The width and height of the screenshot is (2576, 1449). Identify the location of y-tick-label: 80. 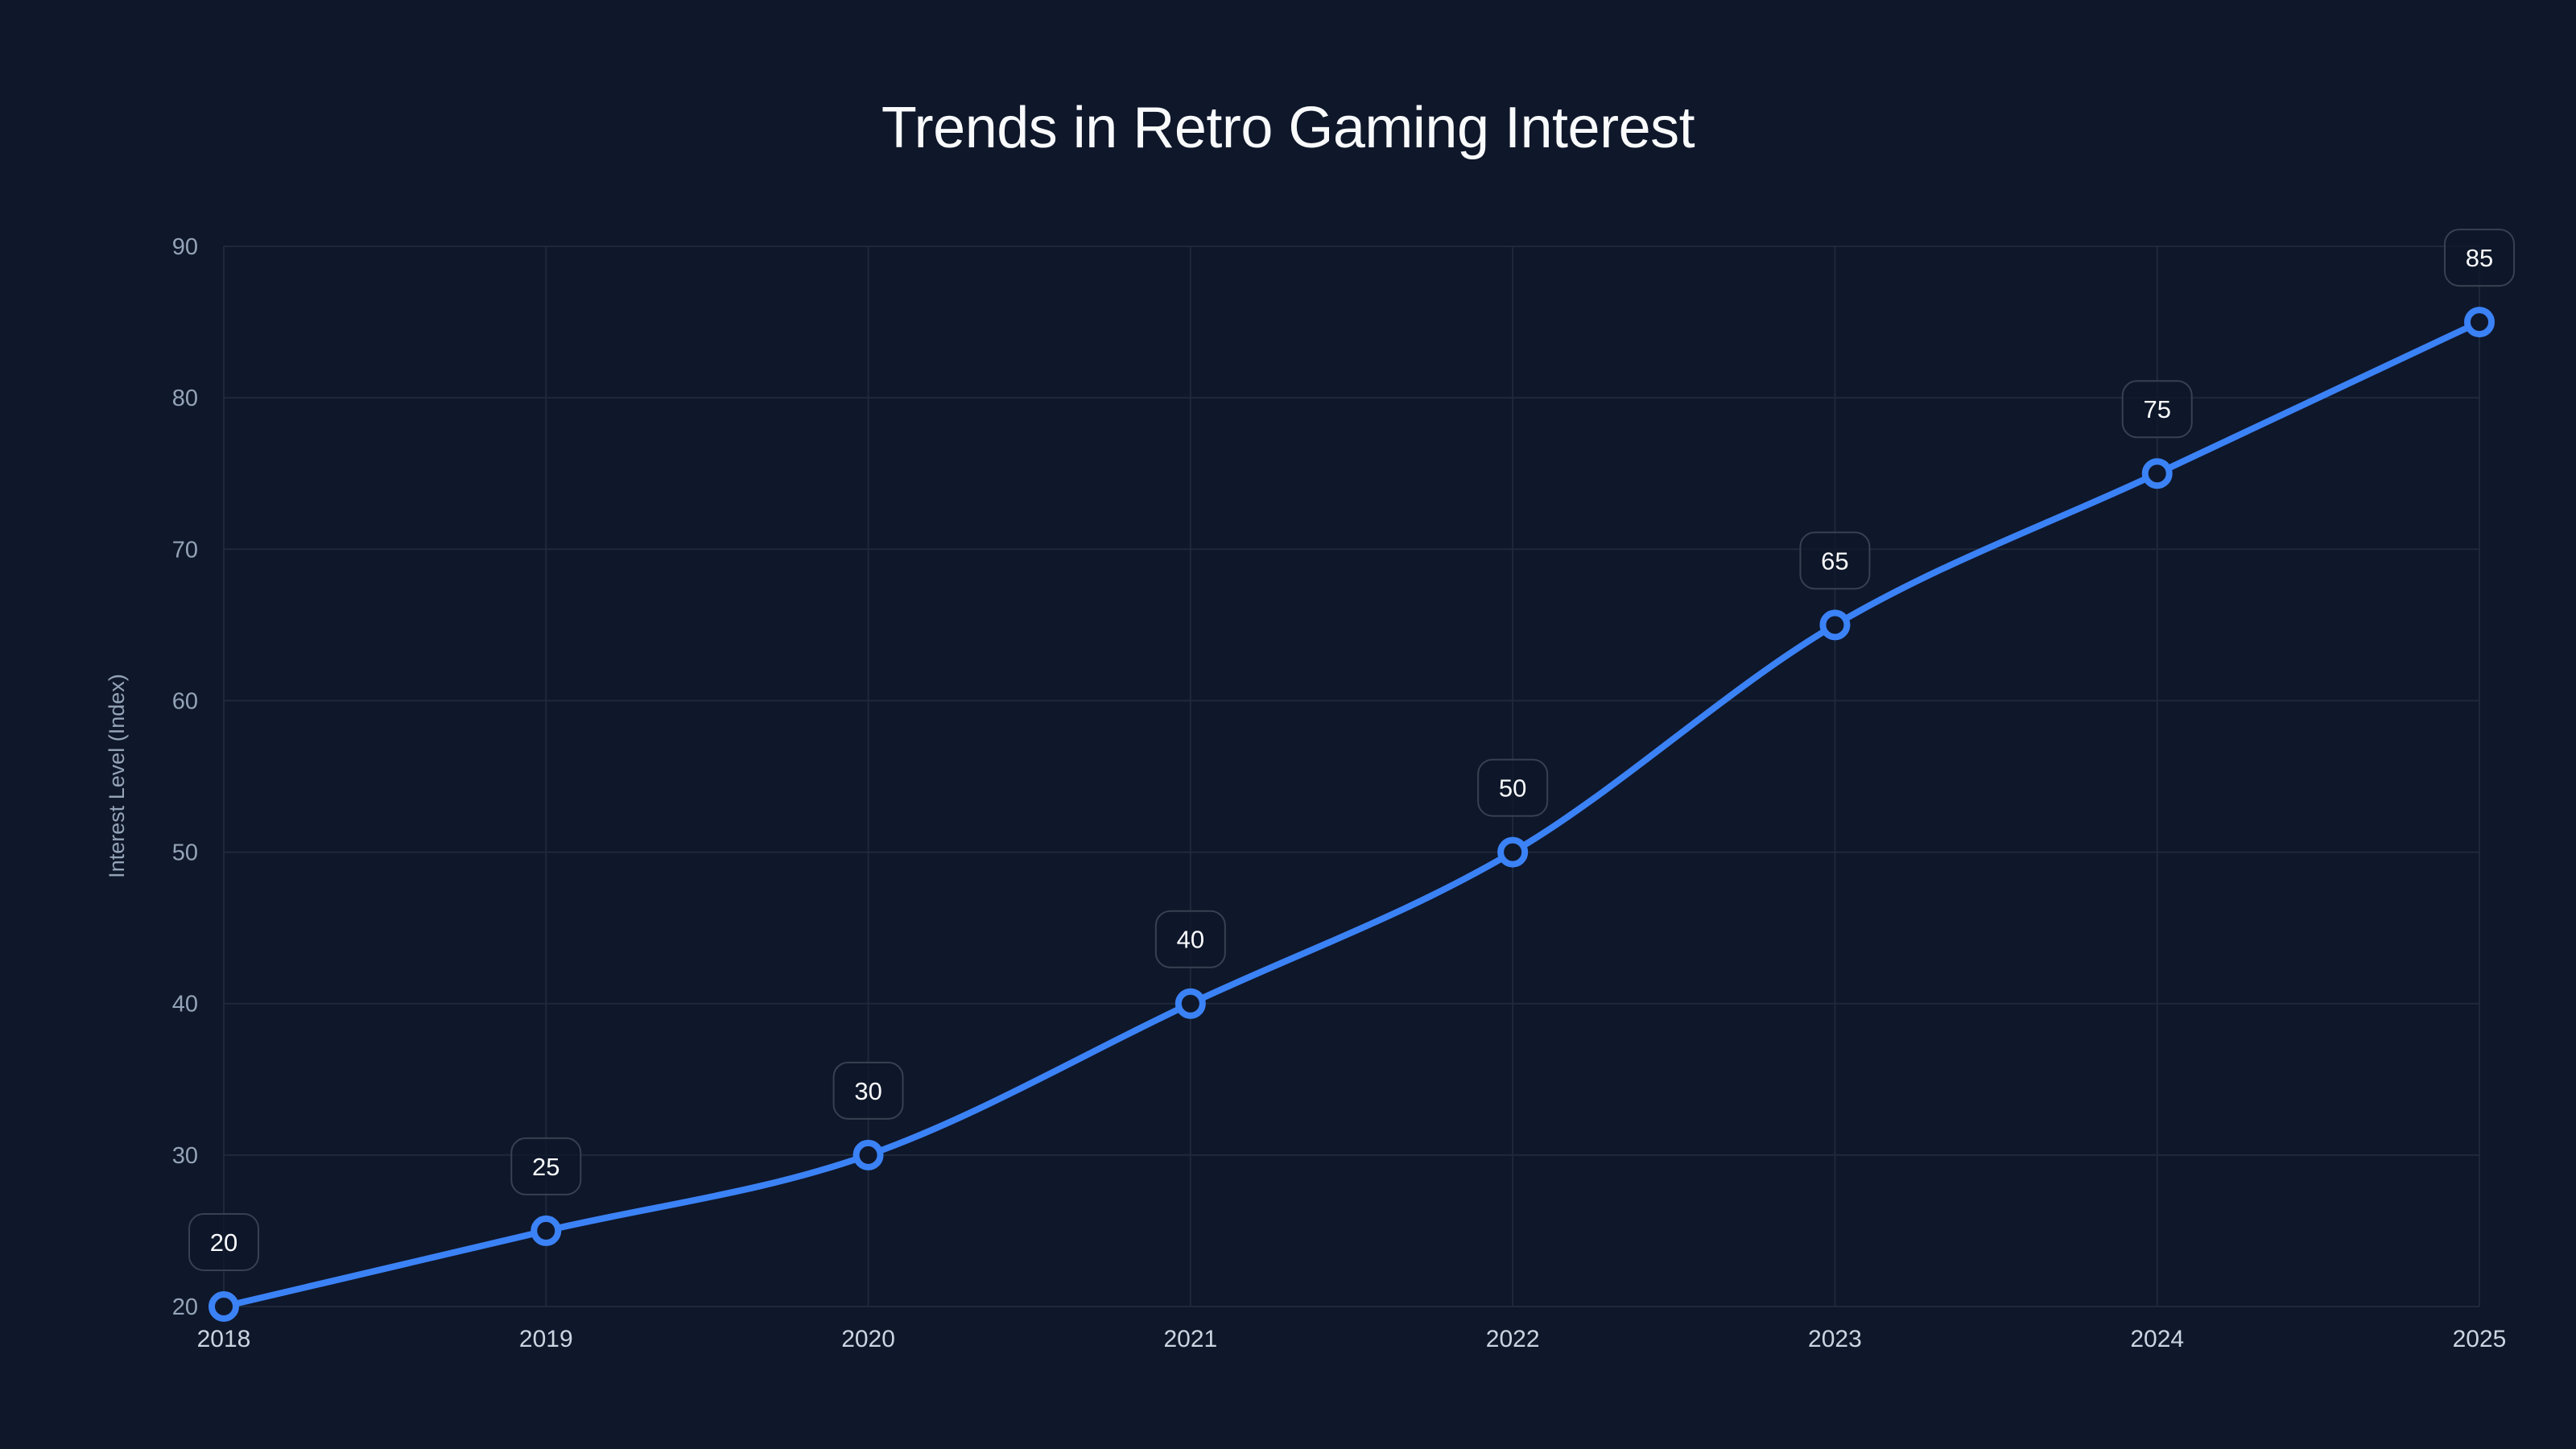
(185, 398).